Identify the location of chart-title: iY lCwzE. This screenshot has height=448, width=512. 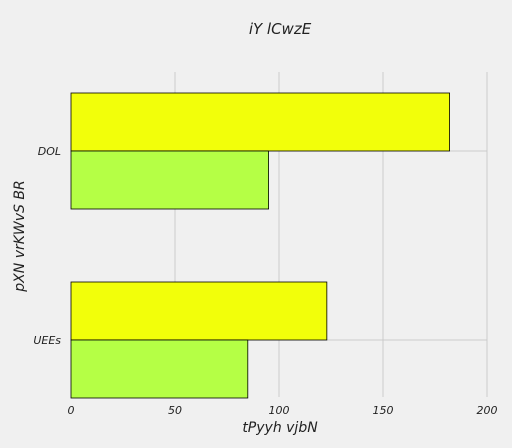
(280, 29).